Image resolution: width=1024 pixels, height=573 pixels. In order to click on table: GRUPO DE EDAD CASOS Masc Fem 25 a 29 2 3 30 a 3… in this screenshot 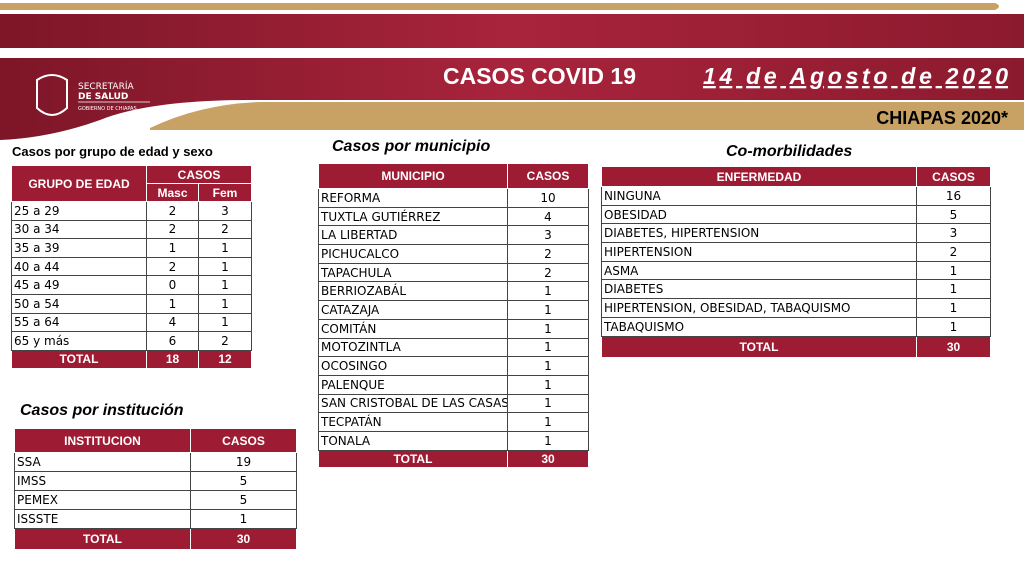, I will do `click(131, 267)`.